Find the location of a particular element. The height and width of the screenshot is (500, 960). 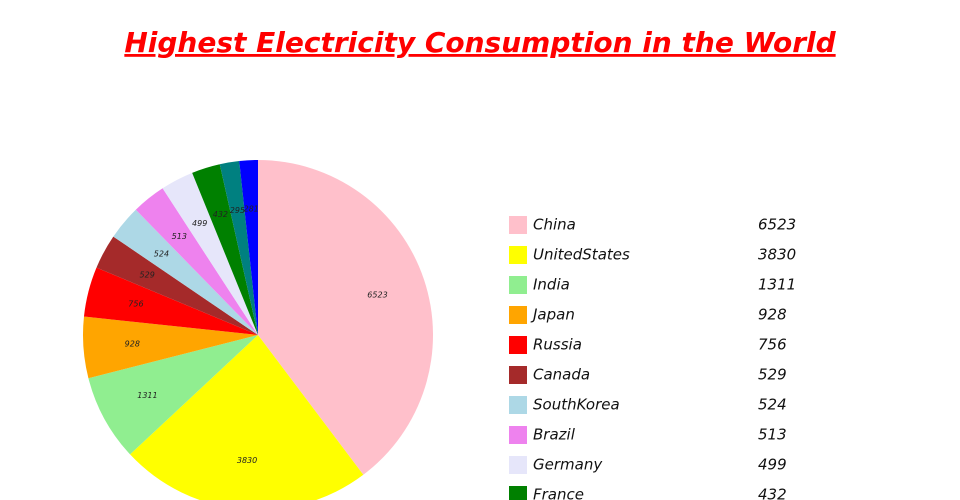

legend-value: 499 is located at coordinates (772, 465).